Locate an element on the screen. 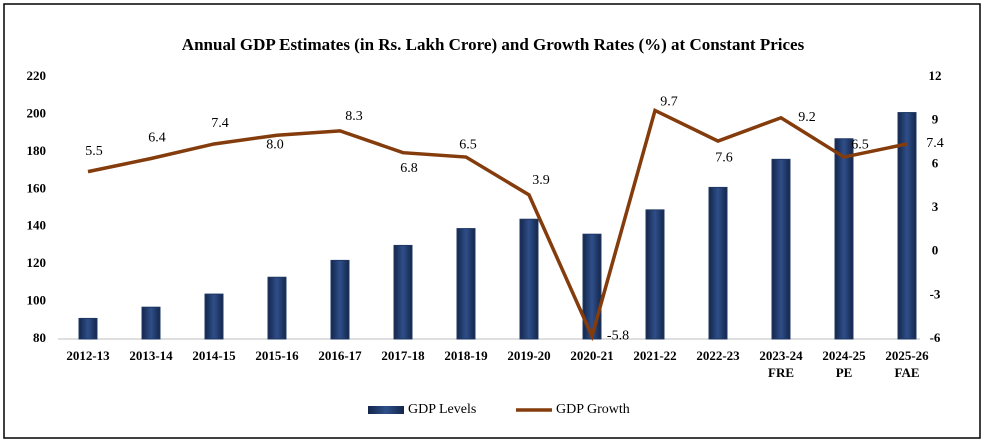 This screenshot has width=986, height=444. y2-tick-label: -6 is located at coordinates (935, 337).